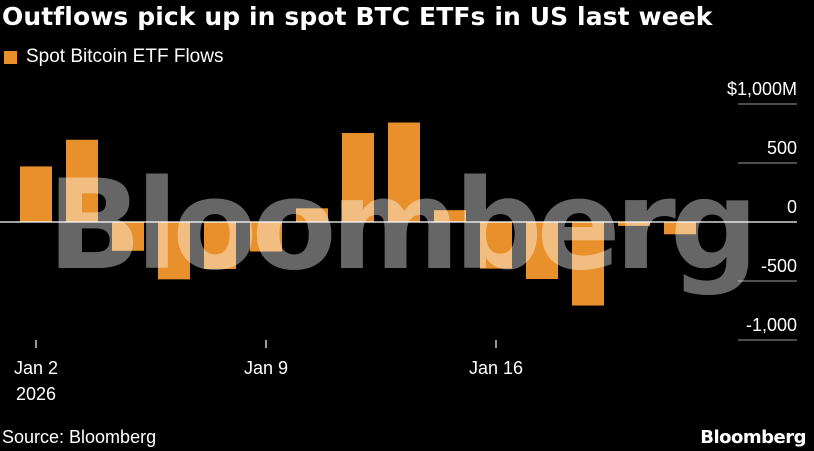 The height and width of the screenshot is (451, 814). Describe the element at coordinates (10, 57) in the screenshot. I see `legend-swatch` at that location.